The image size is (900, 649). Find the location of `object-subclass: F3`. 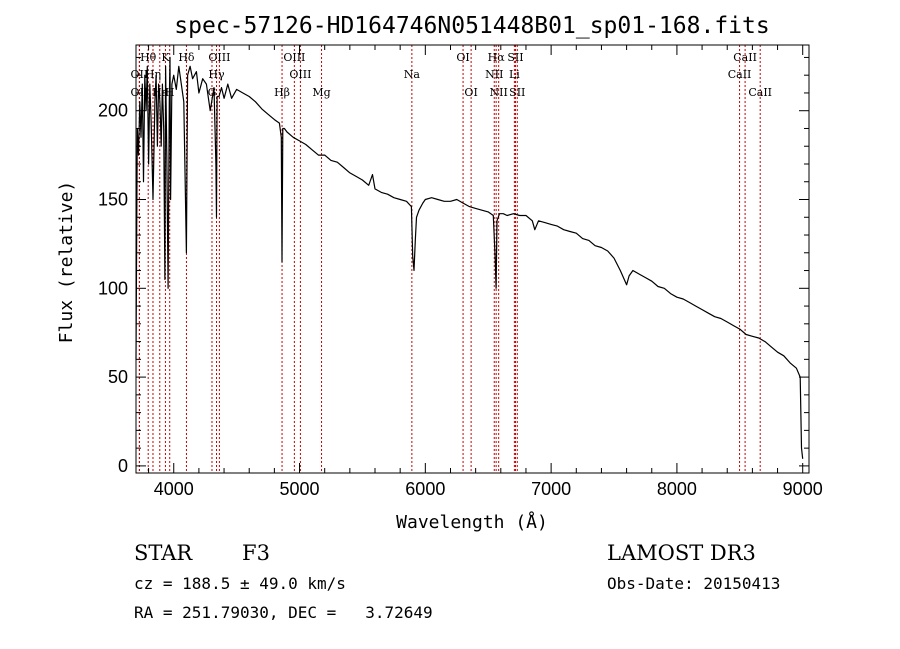

object-subclass: F3 is located at coordinates (256, 553).